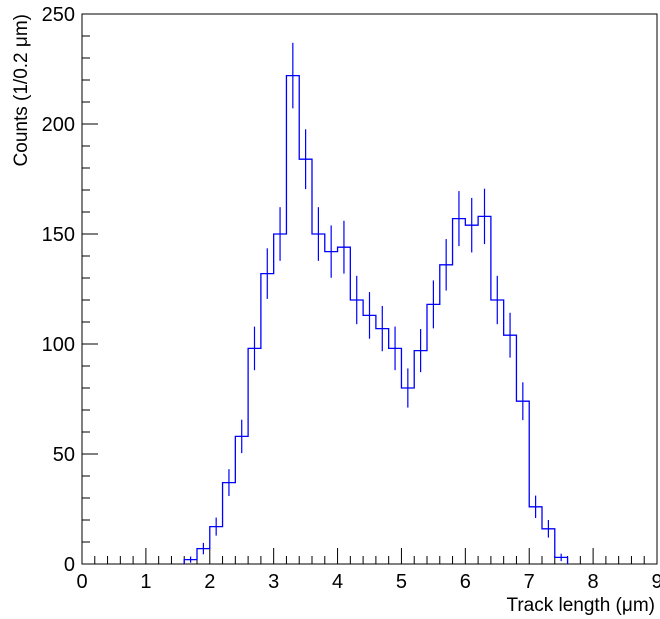 This screenshot has height=619, width=660. Describe the element at coordinates (69, 565) in the screenshot. I see `y-tick-label: 0` at that location.